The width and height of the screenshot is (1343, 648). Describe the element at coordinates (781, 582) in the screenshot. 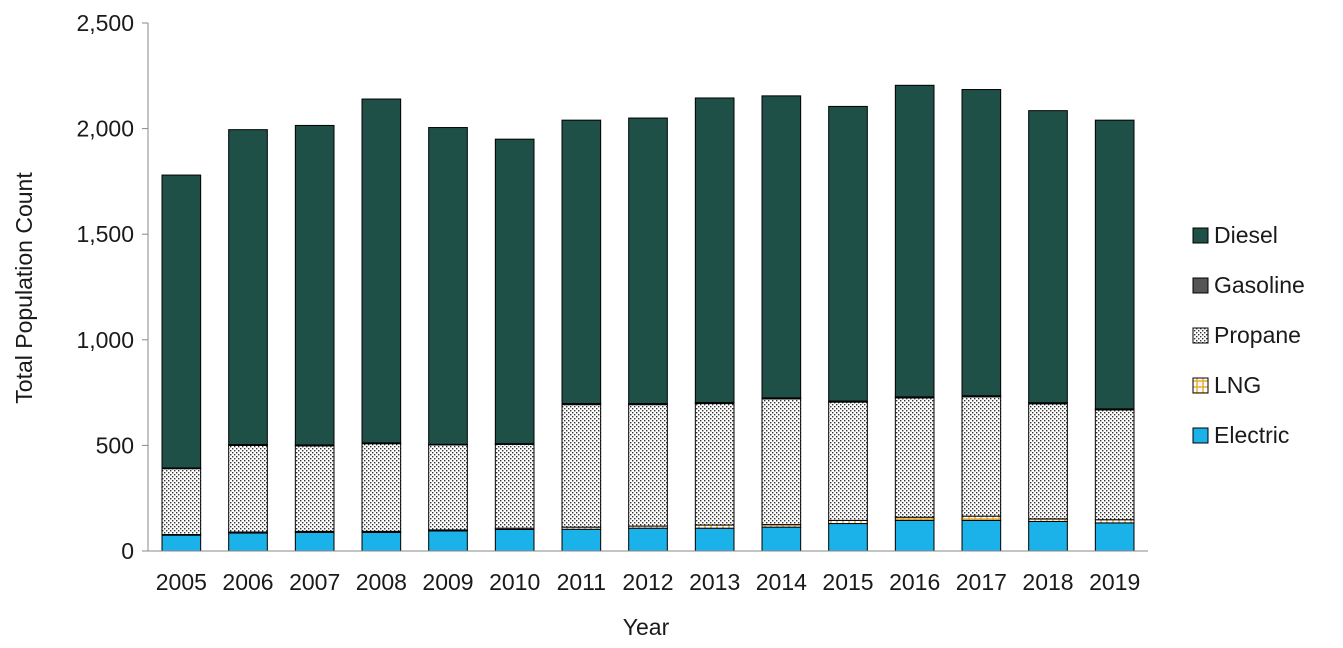

I see `x-tick-label: 2014` at that location.